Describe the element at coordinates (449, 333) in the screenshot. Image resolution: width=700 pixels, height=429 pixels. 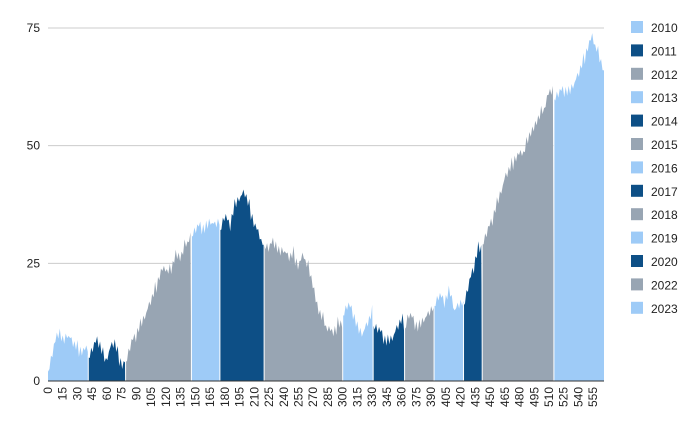
I see `area-series-2019` at that location.